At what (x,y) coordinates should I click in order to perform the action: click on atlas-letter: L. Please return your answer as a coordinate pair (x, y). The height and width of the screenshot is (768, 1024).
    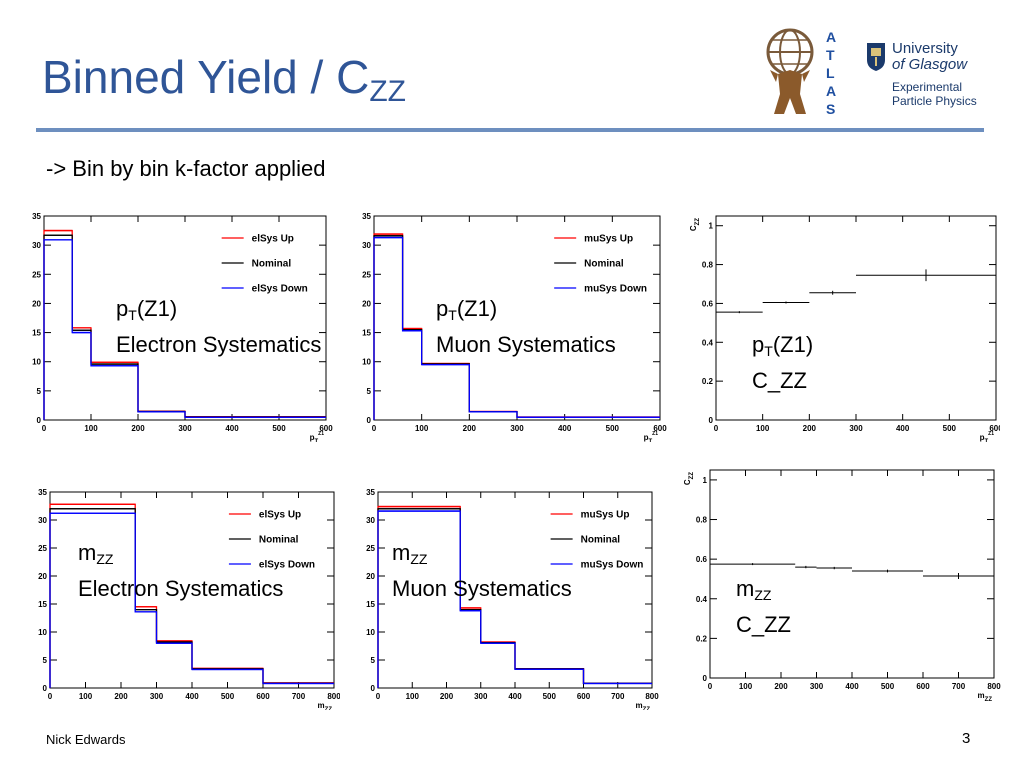
    Looking at the image, I should click on (830, 73).